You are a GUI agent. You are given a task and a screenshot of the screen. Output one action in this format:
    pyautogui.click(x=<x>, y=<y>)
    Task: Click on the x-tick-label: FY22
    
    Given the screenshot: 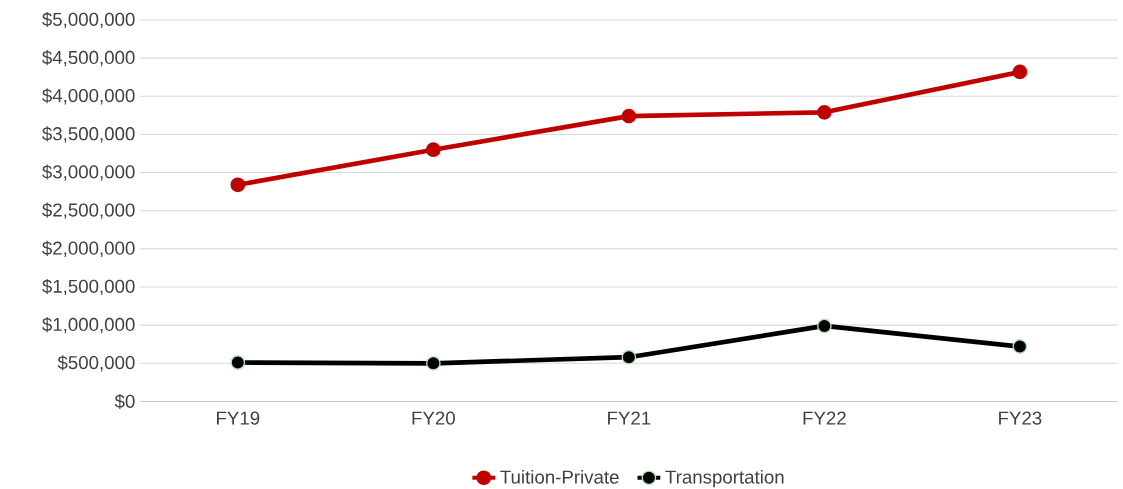 What is the action you would take?
    pyautogui.click(x=824, y=418)
    